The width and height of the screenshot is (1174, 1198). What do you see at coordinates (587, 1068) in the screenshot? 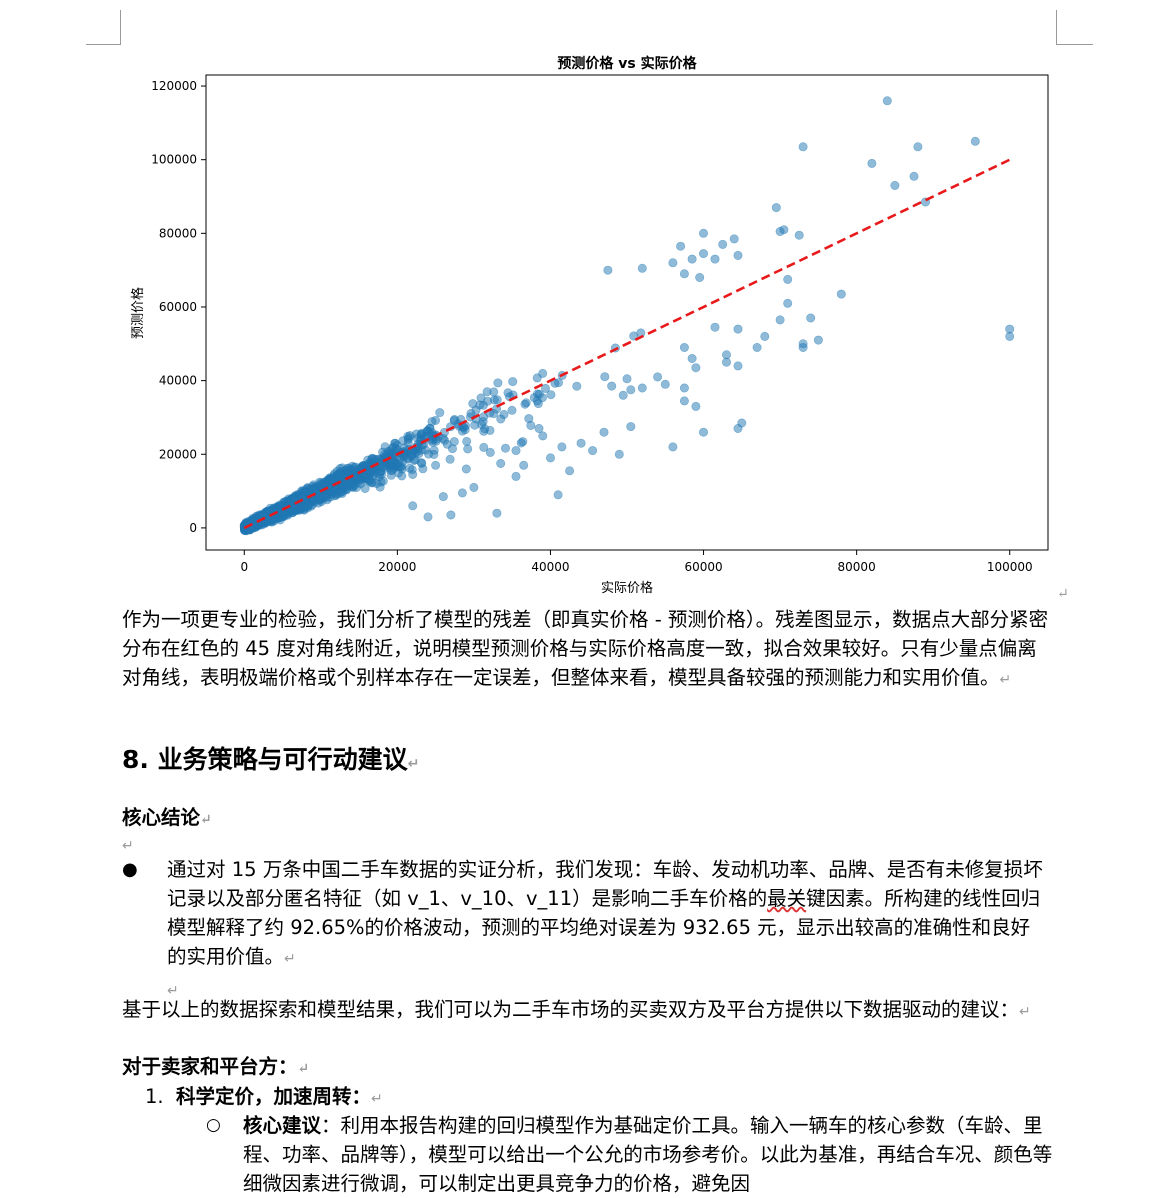
I see `sellers-heading: 对于卖家和平台方：↵` at bounding box center [587, 1068].